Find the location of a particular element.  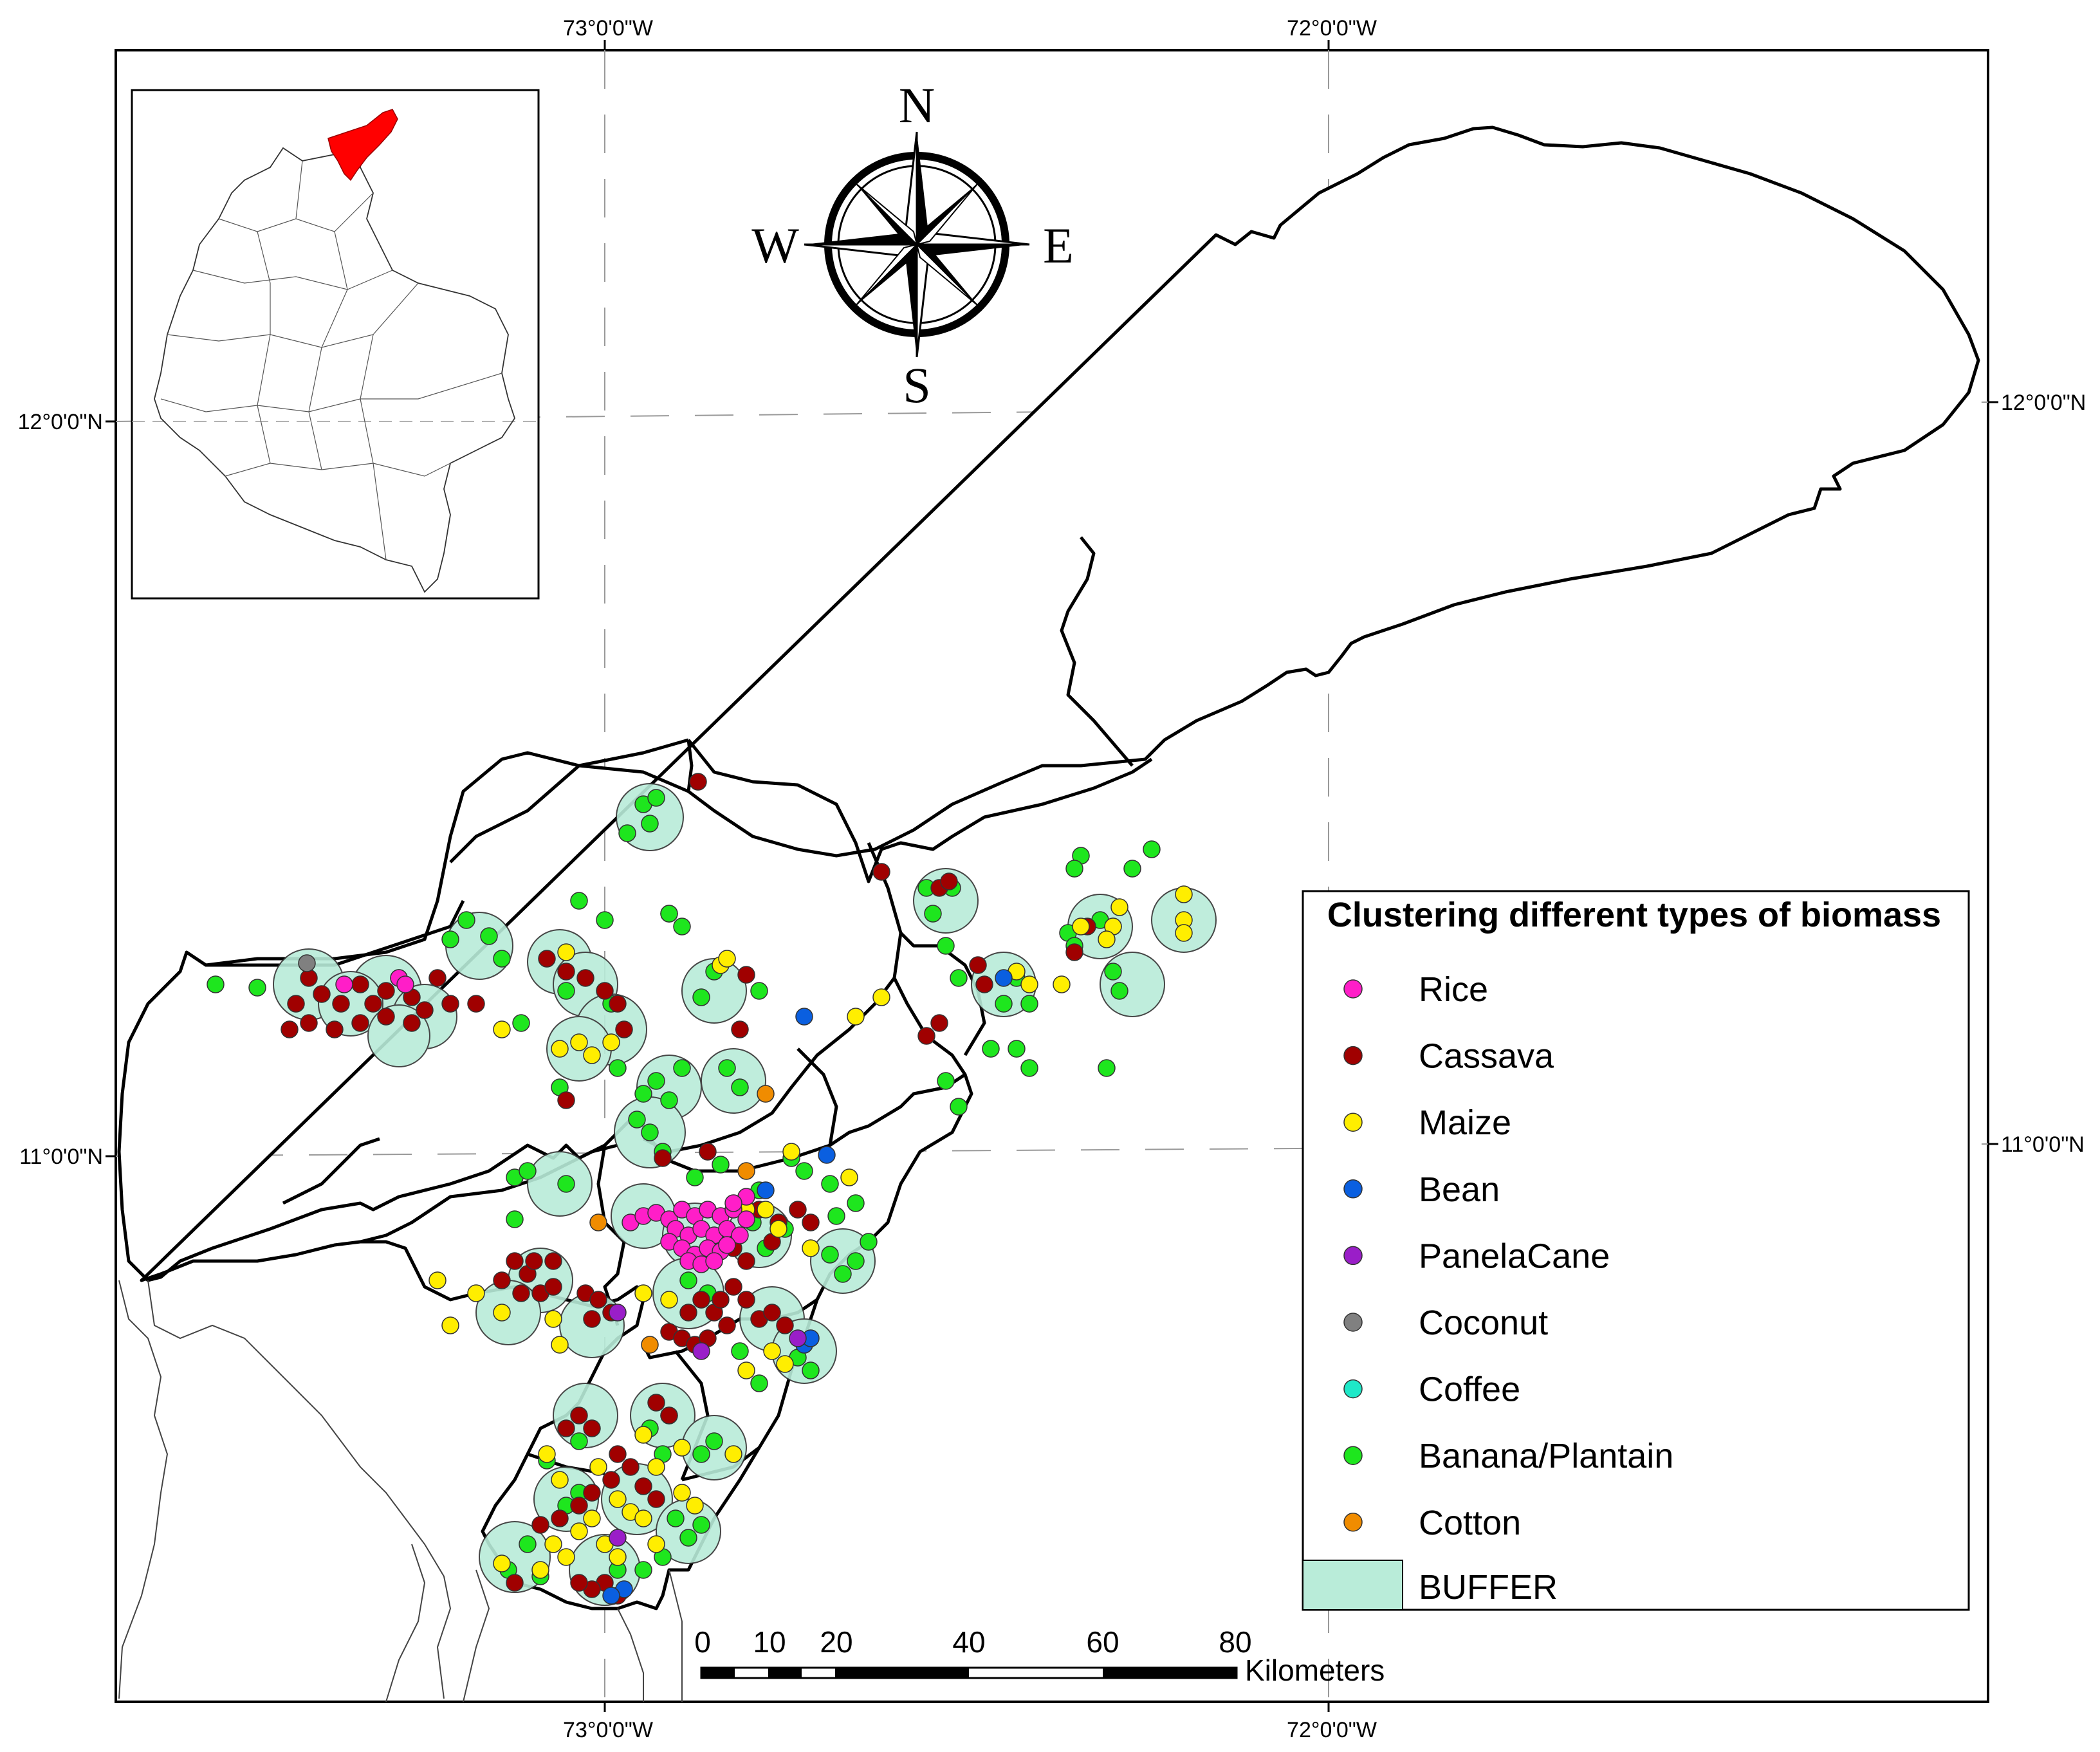

legend-buffer-swatch is located at coordinates (1352, 1585).